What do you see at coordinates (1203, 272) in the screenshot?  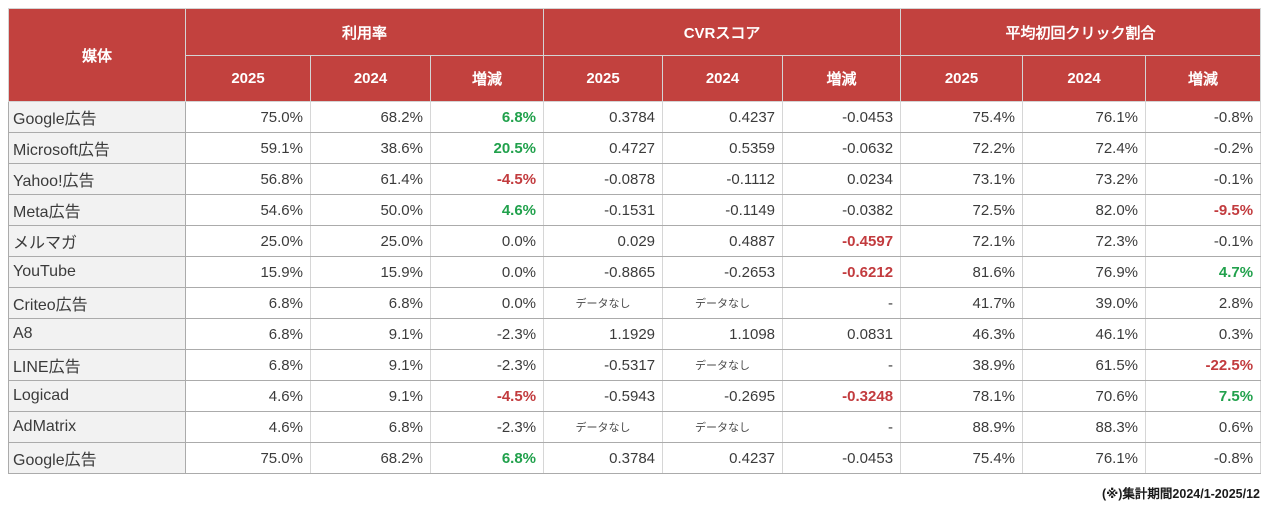 I see `value-cell-up: 4.7%` at bounding box center [1203, 272].